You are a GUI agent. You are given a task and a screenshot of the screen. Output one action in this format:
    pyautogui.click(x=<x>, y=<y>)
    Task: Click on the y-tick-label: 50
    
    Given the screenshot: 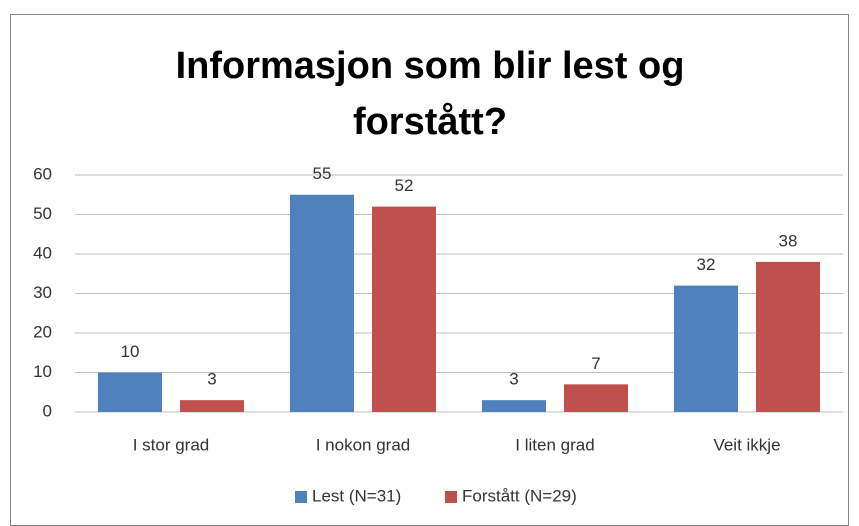 What is the action you would take?
    pyautogui.click(x=42, y=213)
    